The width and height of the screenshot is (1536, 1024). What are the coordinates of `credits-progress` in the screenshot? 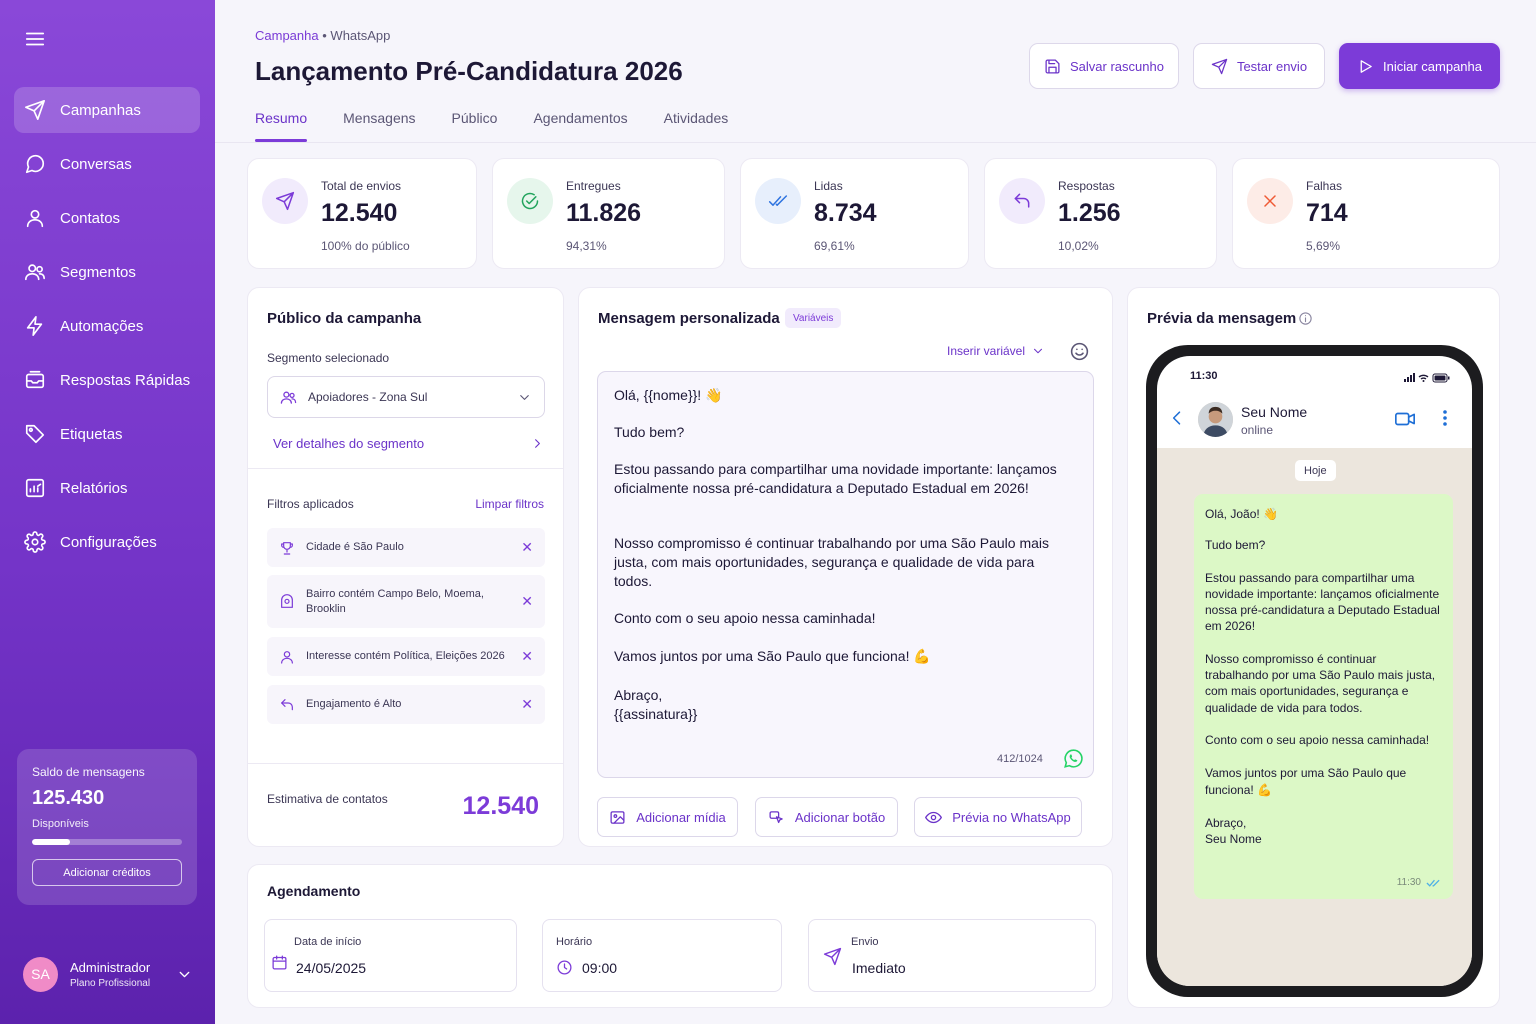 It's located at (107, 842).